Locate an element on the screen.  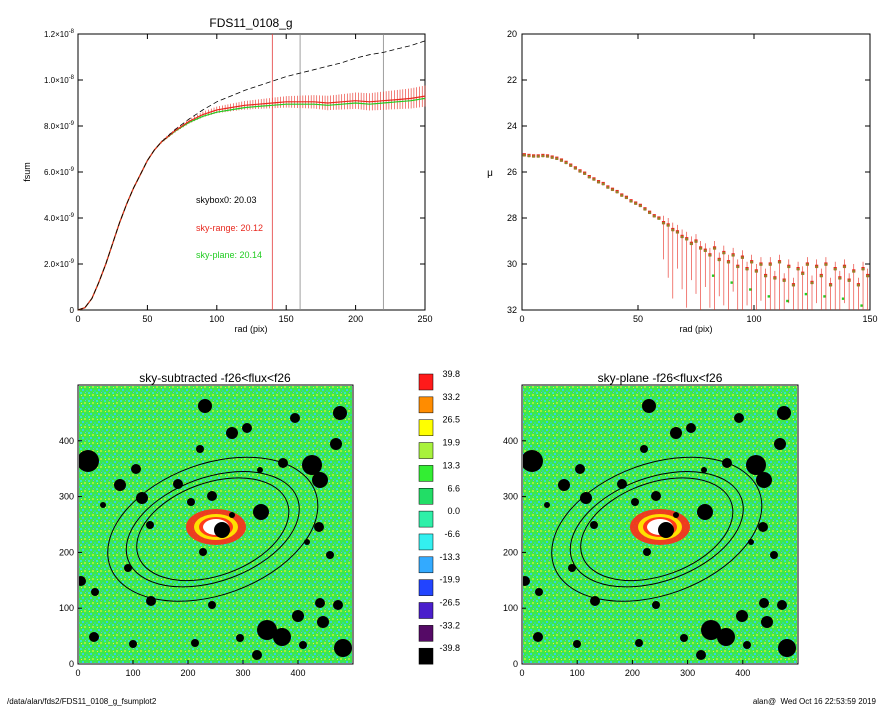
colorbar-label: 19.9 is located at coordinates (451, 443).